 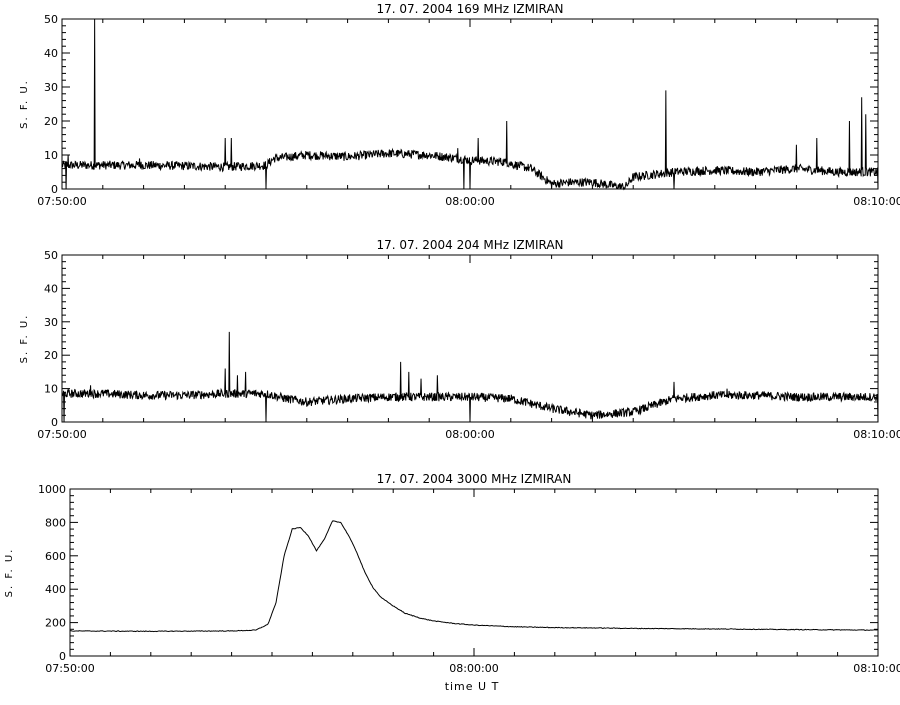 What do you see at coordinates (472, 686) in the screenshot?
I see `x-axis-label: time U T` at bounding box center [472, 686].